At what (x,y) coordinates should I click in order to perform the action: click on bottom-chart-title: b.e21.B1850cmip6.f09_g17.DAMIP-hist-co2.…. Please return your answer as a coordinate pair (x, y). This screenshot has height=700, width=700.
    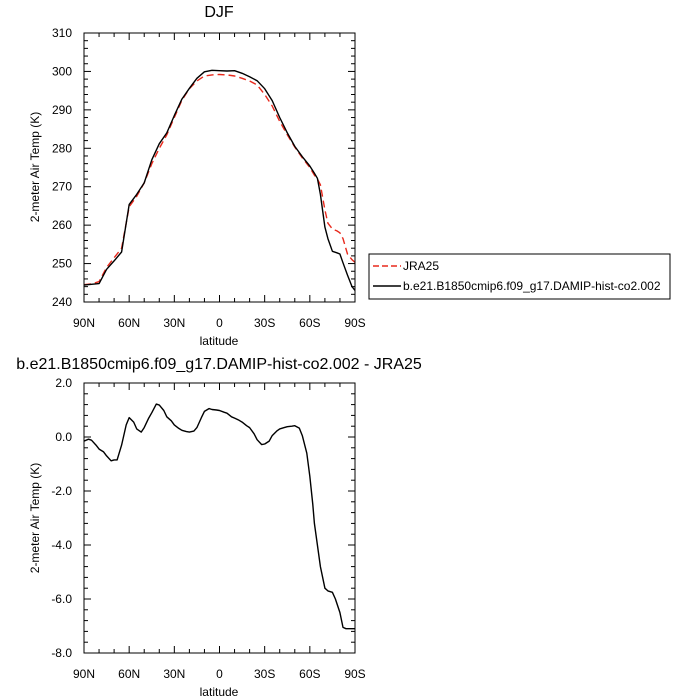
    Looking at the image, I should click on (219, 364).